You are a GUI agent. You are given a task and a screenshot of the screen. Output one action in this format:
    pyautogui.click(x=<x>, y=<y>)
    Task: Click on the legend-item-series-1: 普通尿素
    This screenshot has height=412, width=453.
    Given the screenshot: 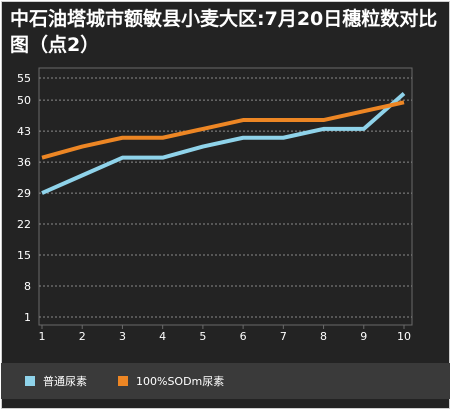 What is the action you would take?
    pyautogui.click(x=56, y=381)
    